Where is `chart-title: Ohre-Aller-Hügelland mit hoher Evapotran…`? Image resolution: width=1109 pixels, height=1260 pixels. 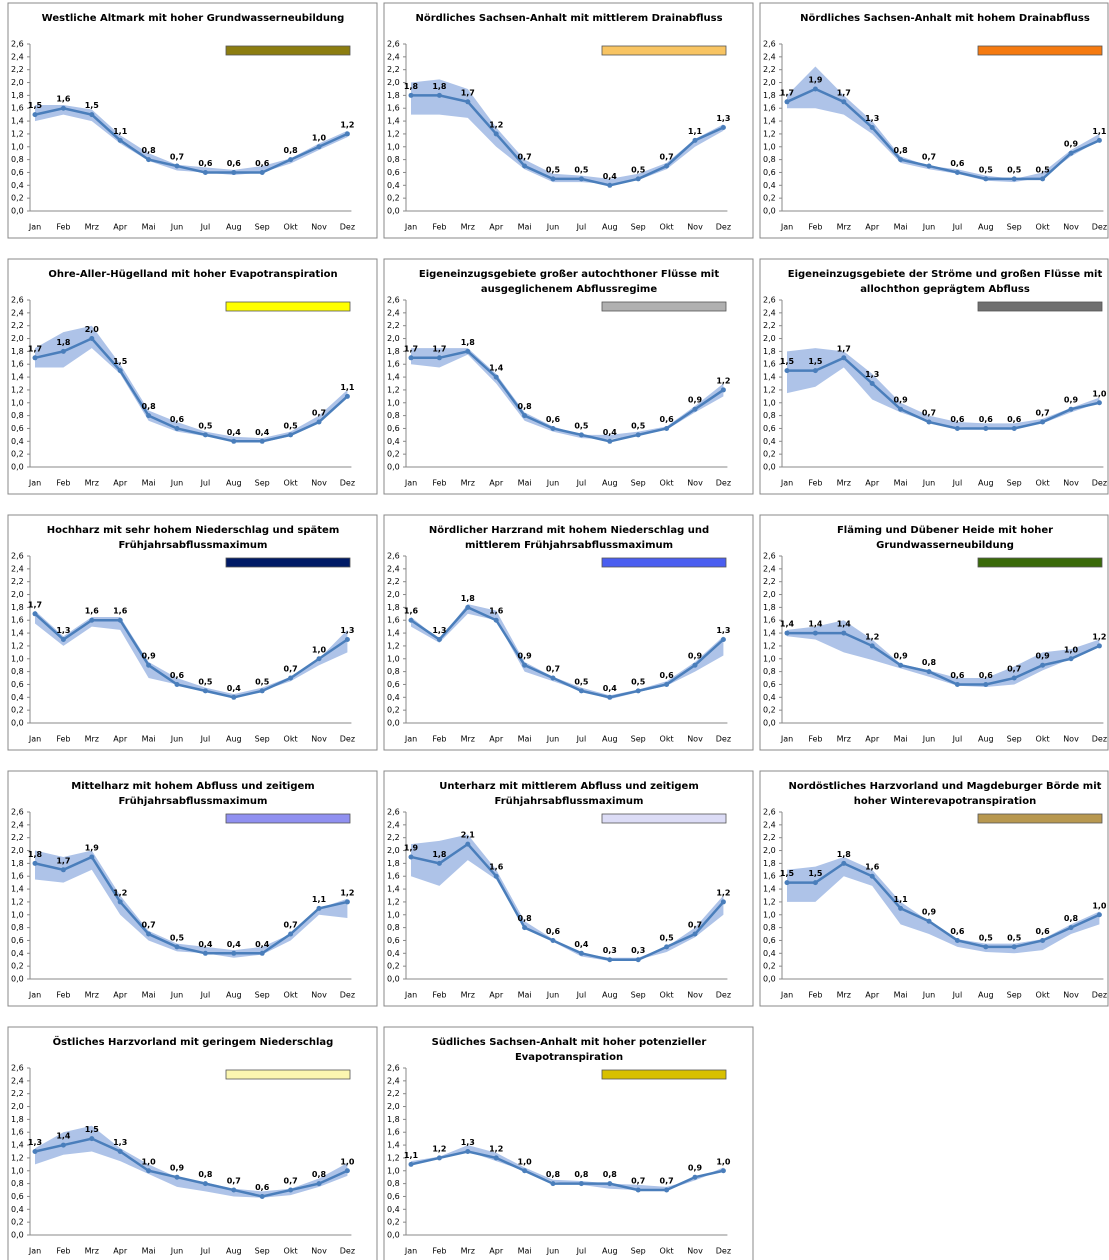 chart-title: Ohre-Aller-Hügelland mit hoher Evapotran… is located at coordinates (192, 274).